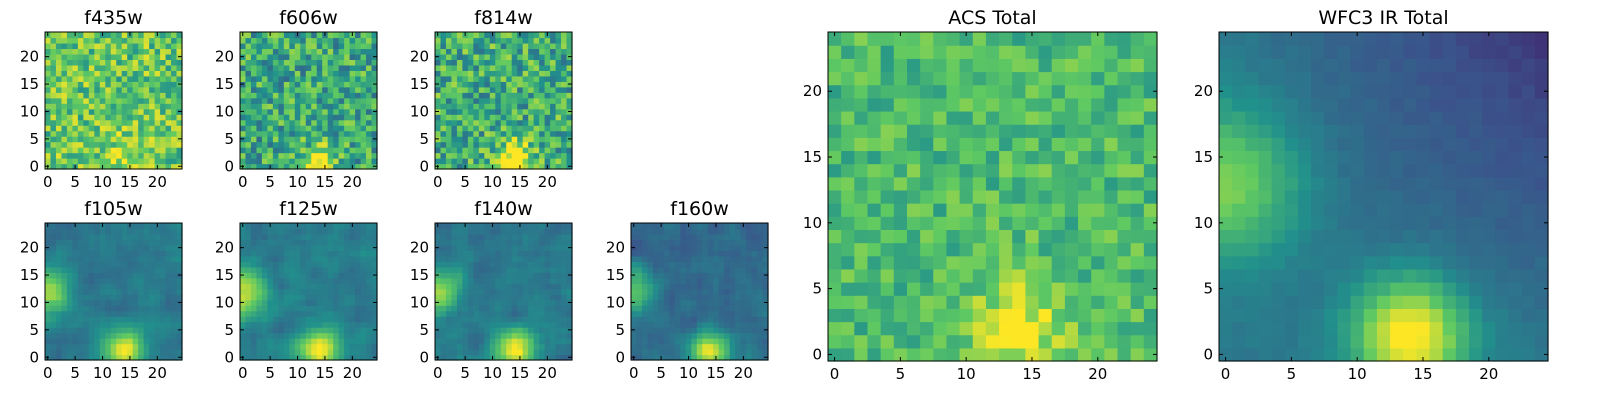 The width and height of the screenshot is (1600, 400). I want to click on y-tick-label: 20, so click(29, 57).